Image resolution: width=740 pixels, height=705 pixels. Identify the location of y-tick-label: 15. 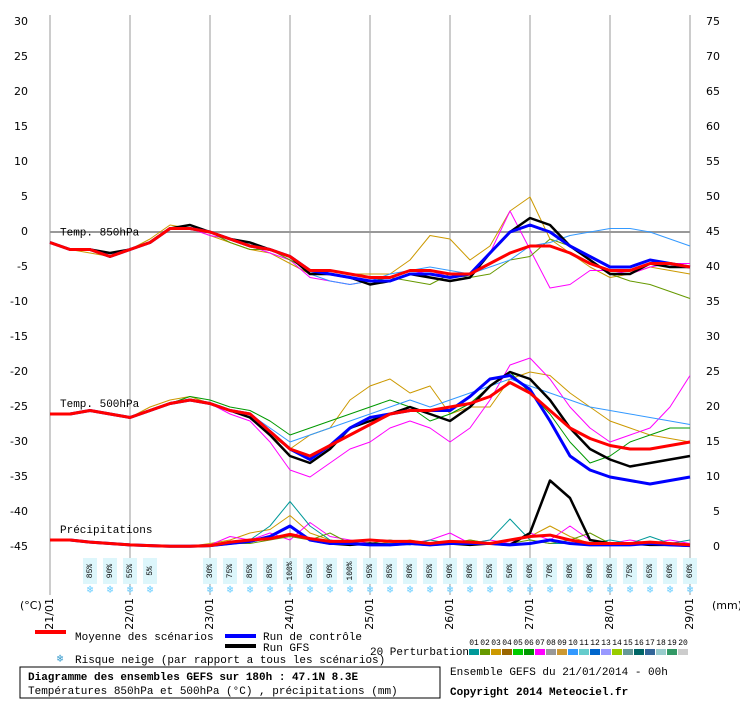
(21, 126).